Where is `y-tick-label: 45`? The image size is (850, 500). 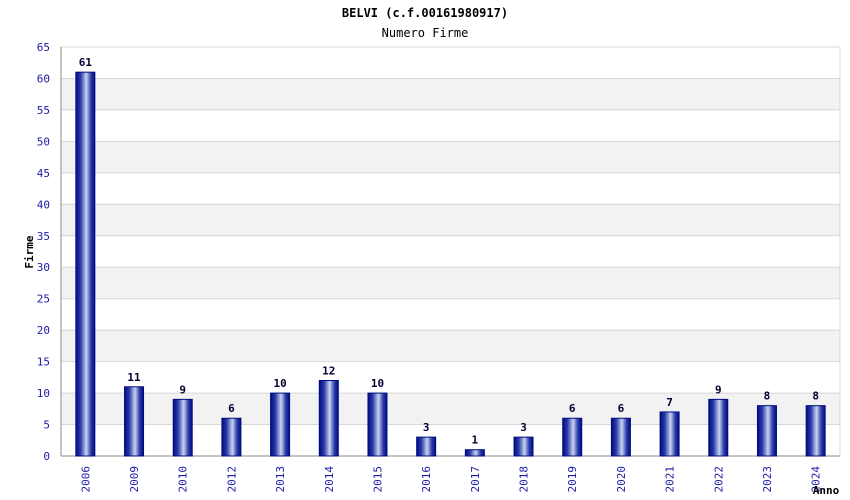
y-tick-label: 45 is located at coordinates (43, 173).